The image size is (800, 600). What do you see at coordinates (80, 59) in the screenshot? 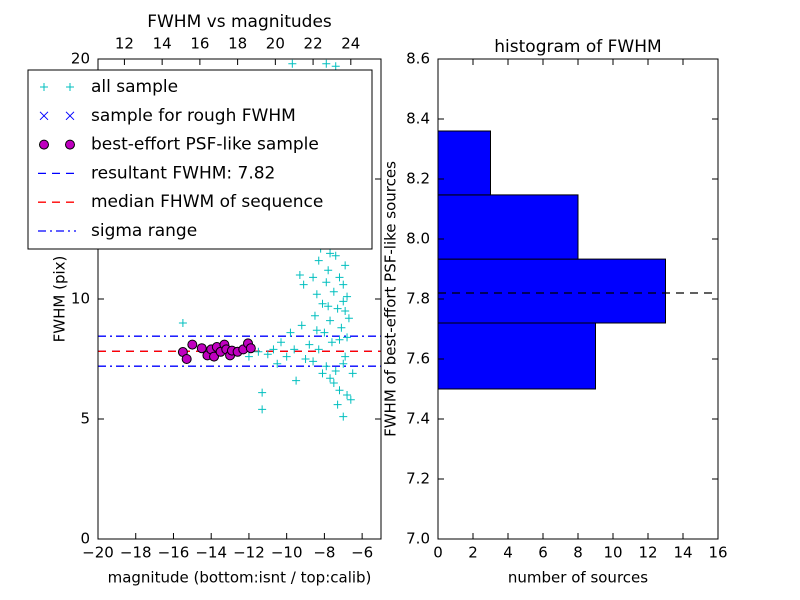
I see `y-tick-label: 20` at bounding box center [80, 59].